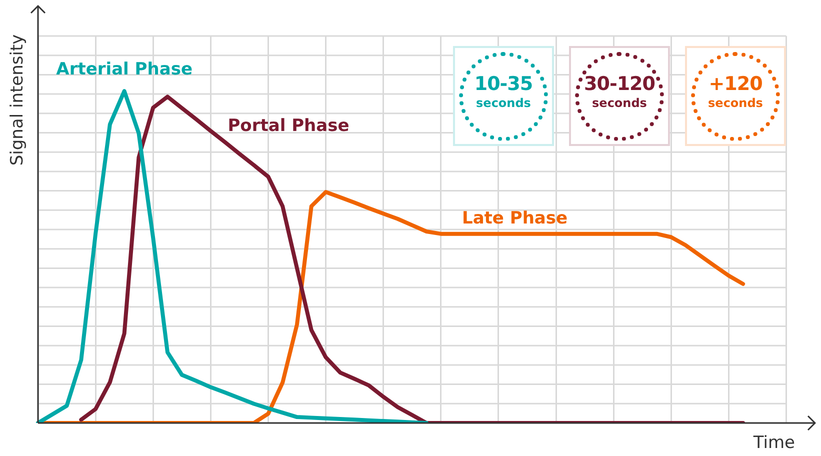 This screenshot has width=821, height=456. What do you see at coordinates (503, 91) in the screenshot?
I see `annotation: 10-35 seconds` at bounding box center [503, 91].